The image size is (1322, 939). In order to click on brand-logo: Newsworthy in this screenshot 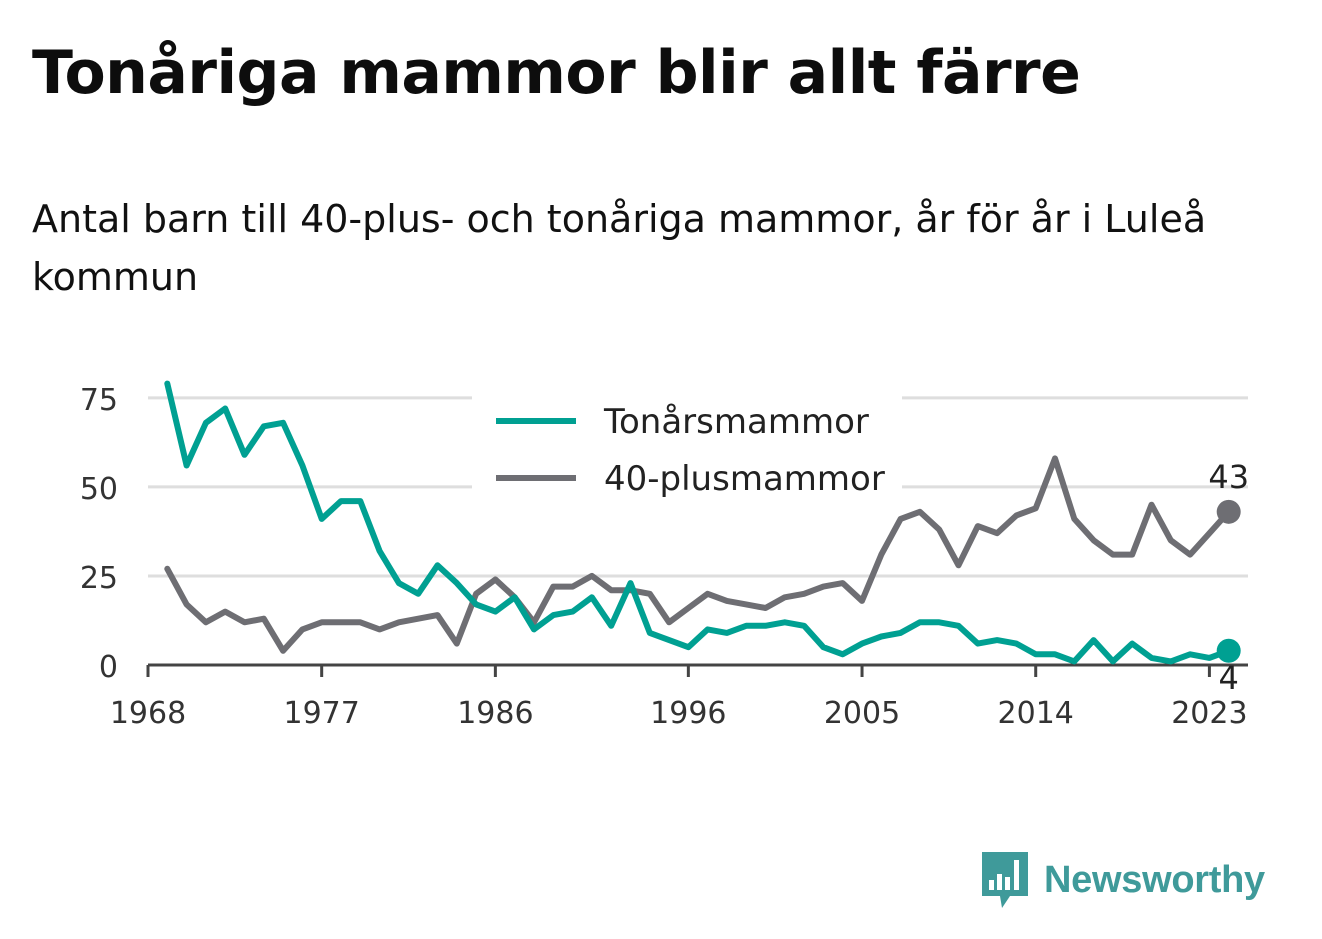, I will do `click(1122, 880)`.